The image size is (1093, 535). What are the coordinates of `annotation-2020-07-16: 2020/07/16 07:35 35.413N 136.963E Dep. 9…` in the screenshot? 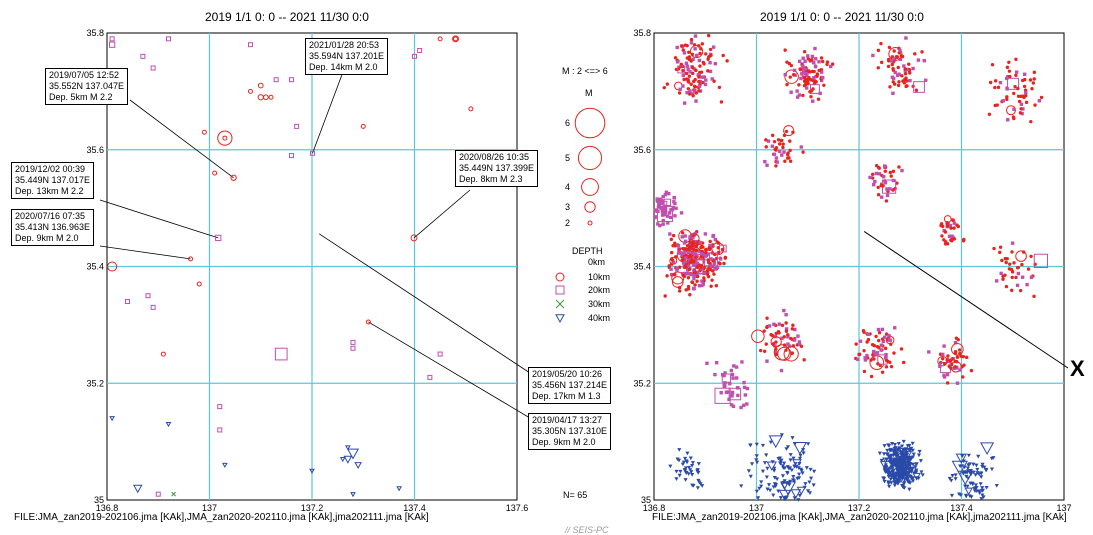 It's located at (53, 227).